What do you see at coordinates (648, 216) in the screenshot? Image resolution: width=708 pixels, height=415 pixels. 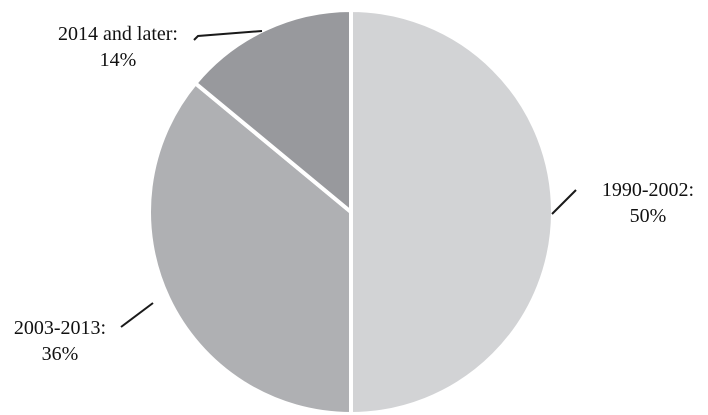 I see `slice-percent-1990-2002: 50%` at bounding box center [648, 216].